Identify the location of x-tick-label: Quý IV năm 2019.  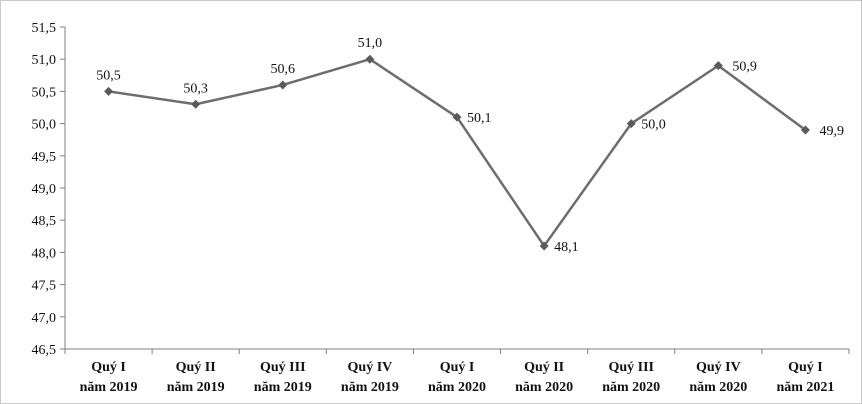
(370, 377).